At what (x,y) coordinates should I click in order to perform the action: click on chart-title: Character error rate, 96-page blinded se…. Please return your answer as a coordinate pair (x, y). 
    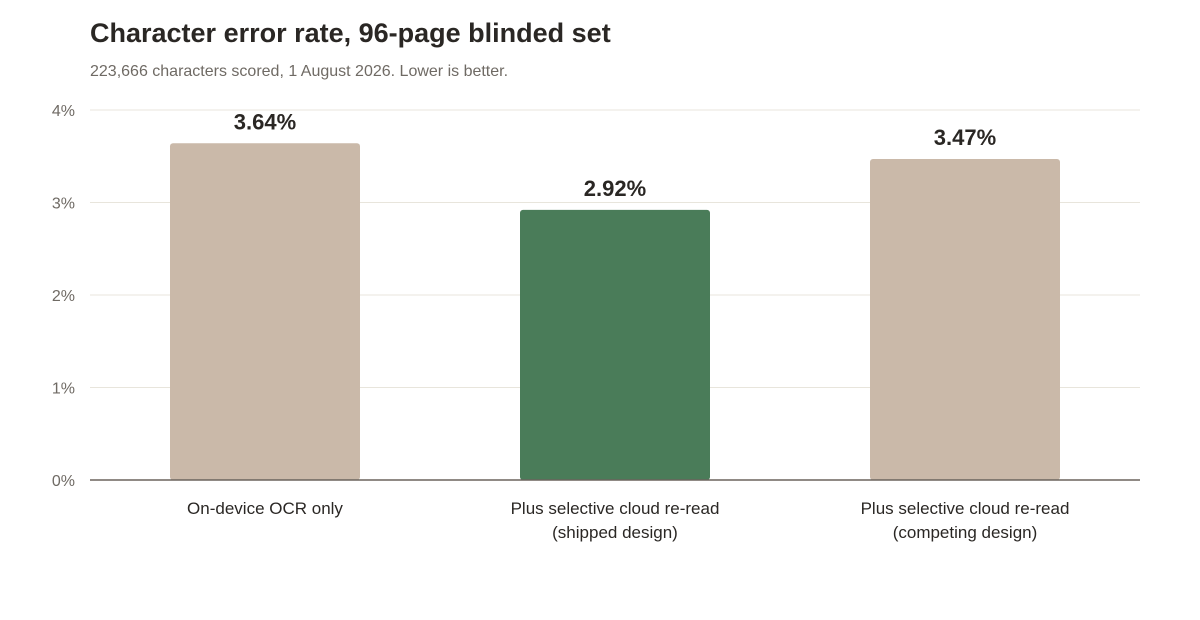
    Looking at the image, I should click on (350, 33).